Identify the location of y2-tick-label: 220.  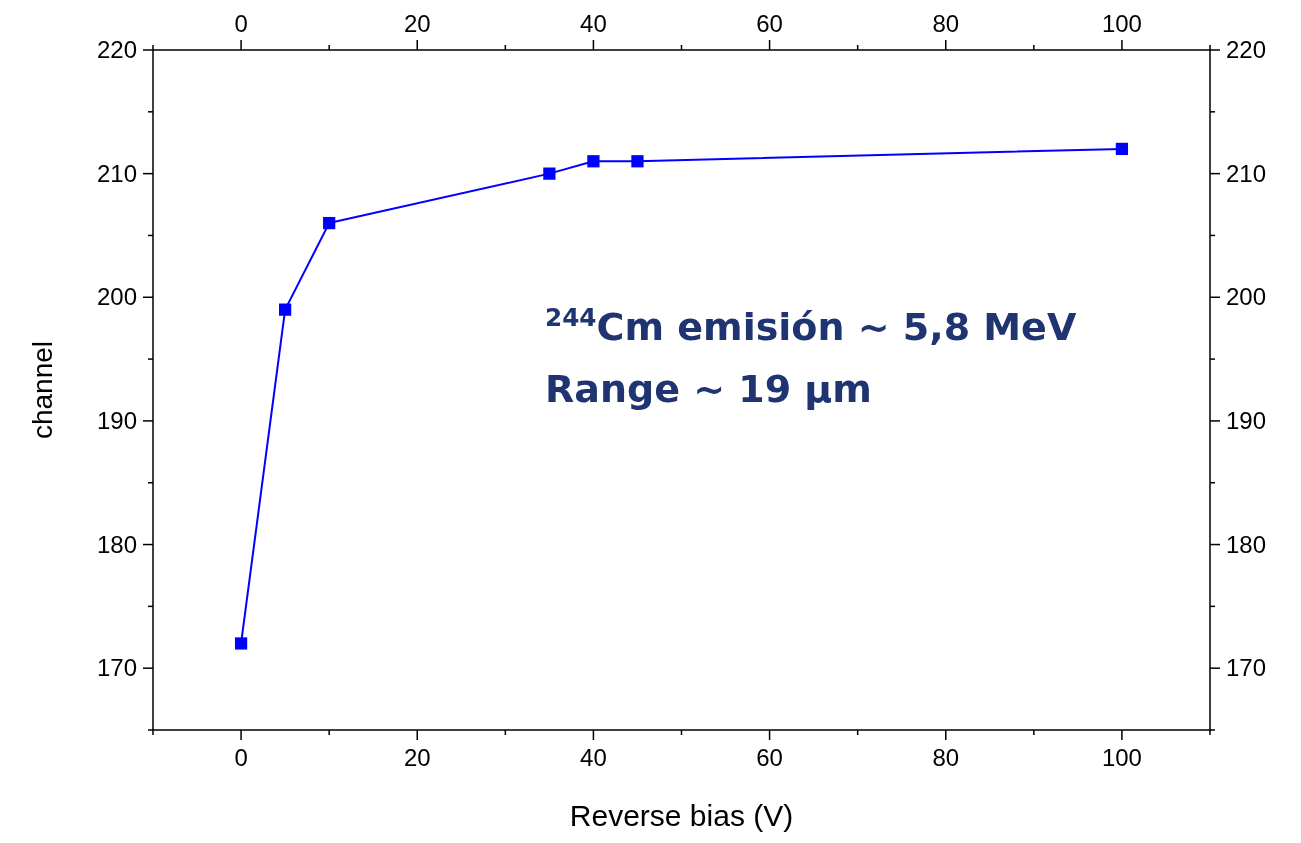
(1246, 49).